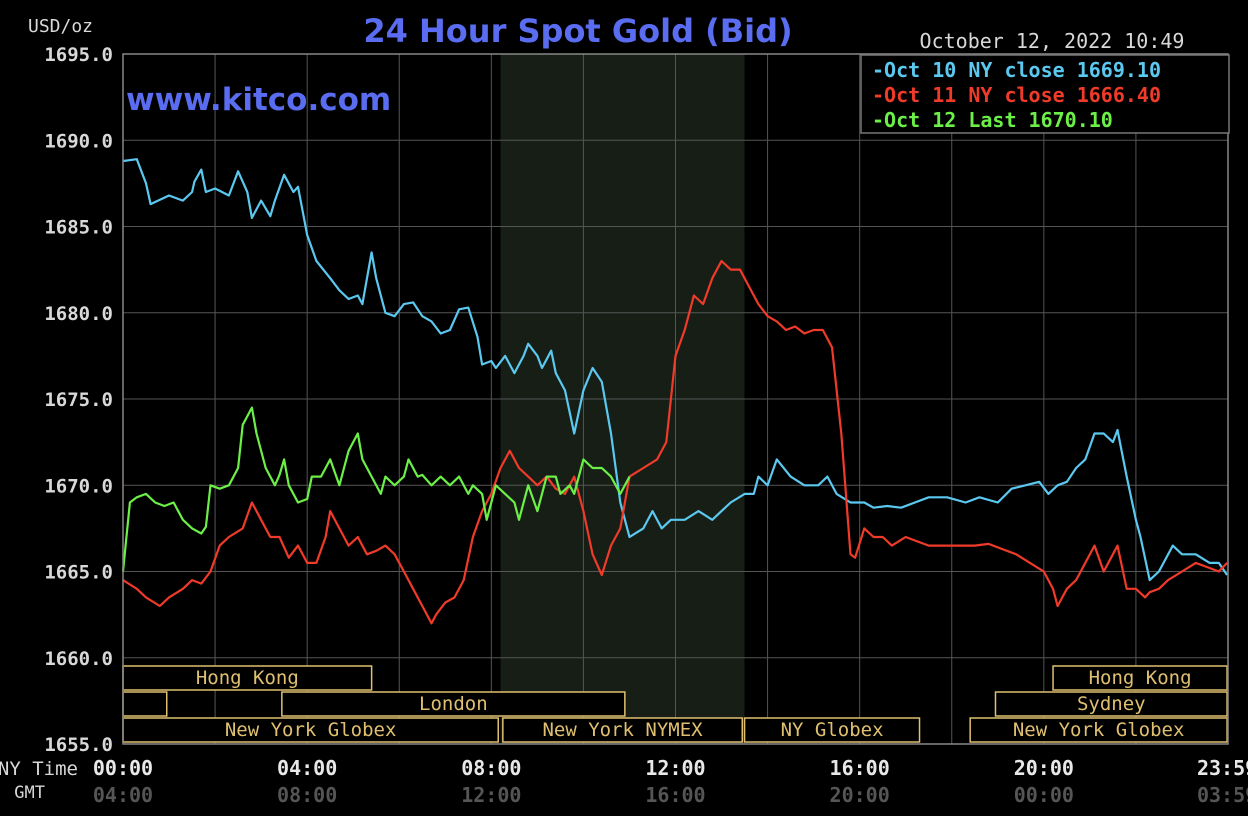 The image size is (1248, 816). Describe the element at coordinates (258, 100) in the screenshot. I see `watermark-url: www.kitco.com` at that location.